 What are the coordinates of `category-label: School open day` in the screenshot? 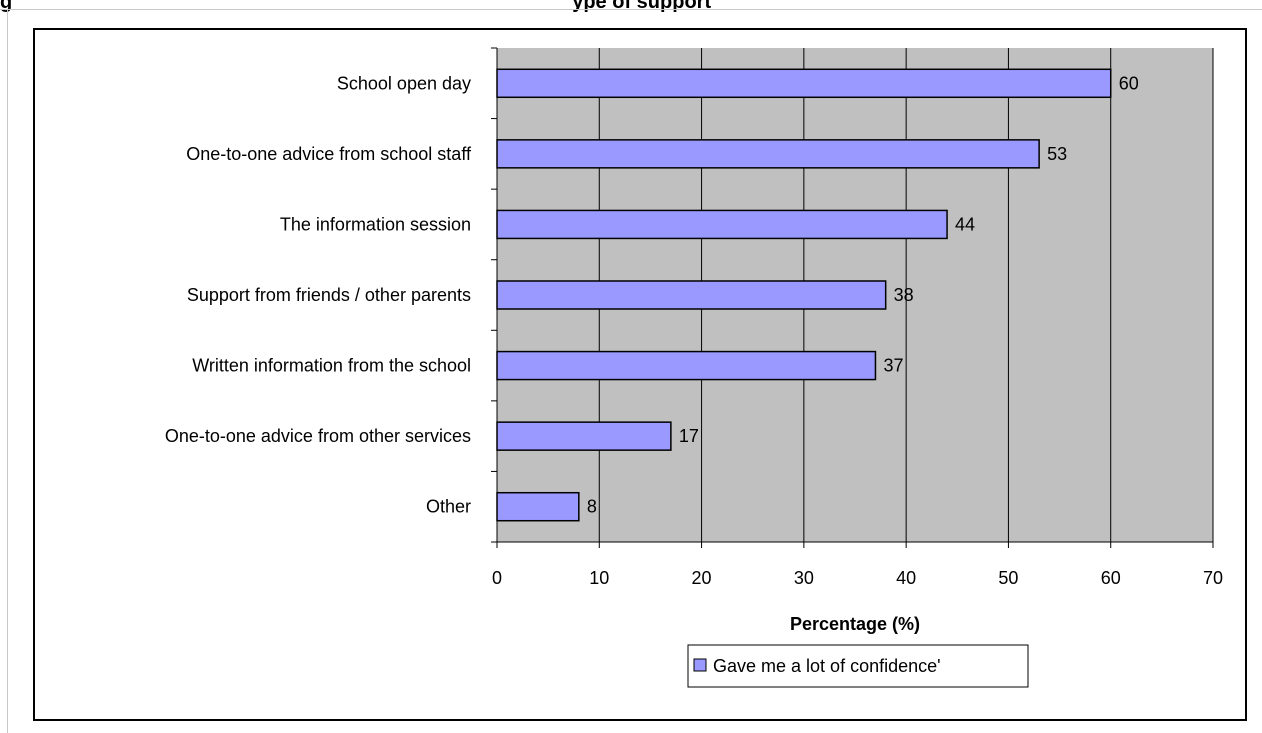 It's located at (404, 83).